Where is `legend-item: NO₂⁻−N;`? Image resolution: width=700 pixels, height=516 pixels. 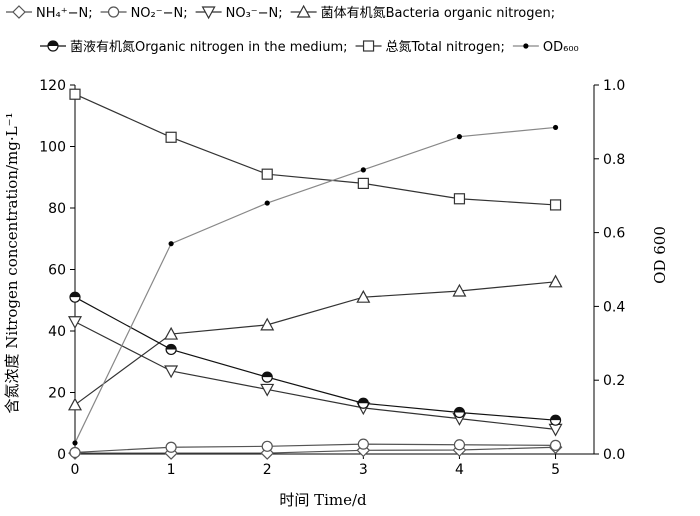 legend-item: NO₂⁻−N; is located at coordinates (144, 13).